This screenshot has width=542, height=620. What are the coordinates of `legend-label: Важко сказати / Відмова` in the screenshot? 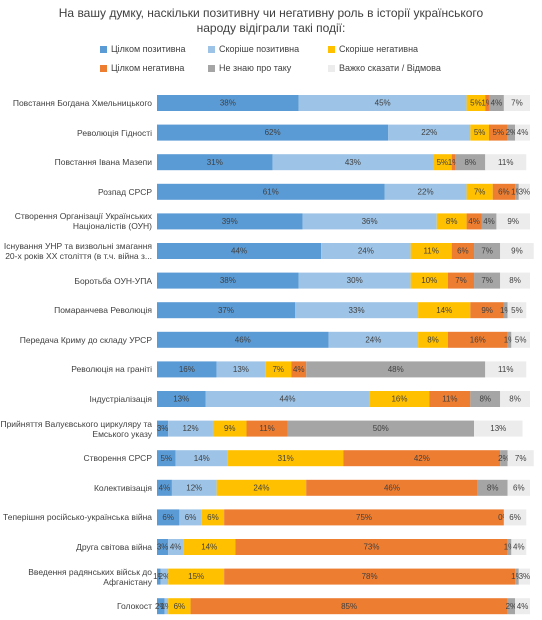 It's located at (390, 68).